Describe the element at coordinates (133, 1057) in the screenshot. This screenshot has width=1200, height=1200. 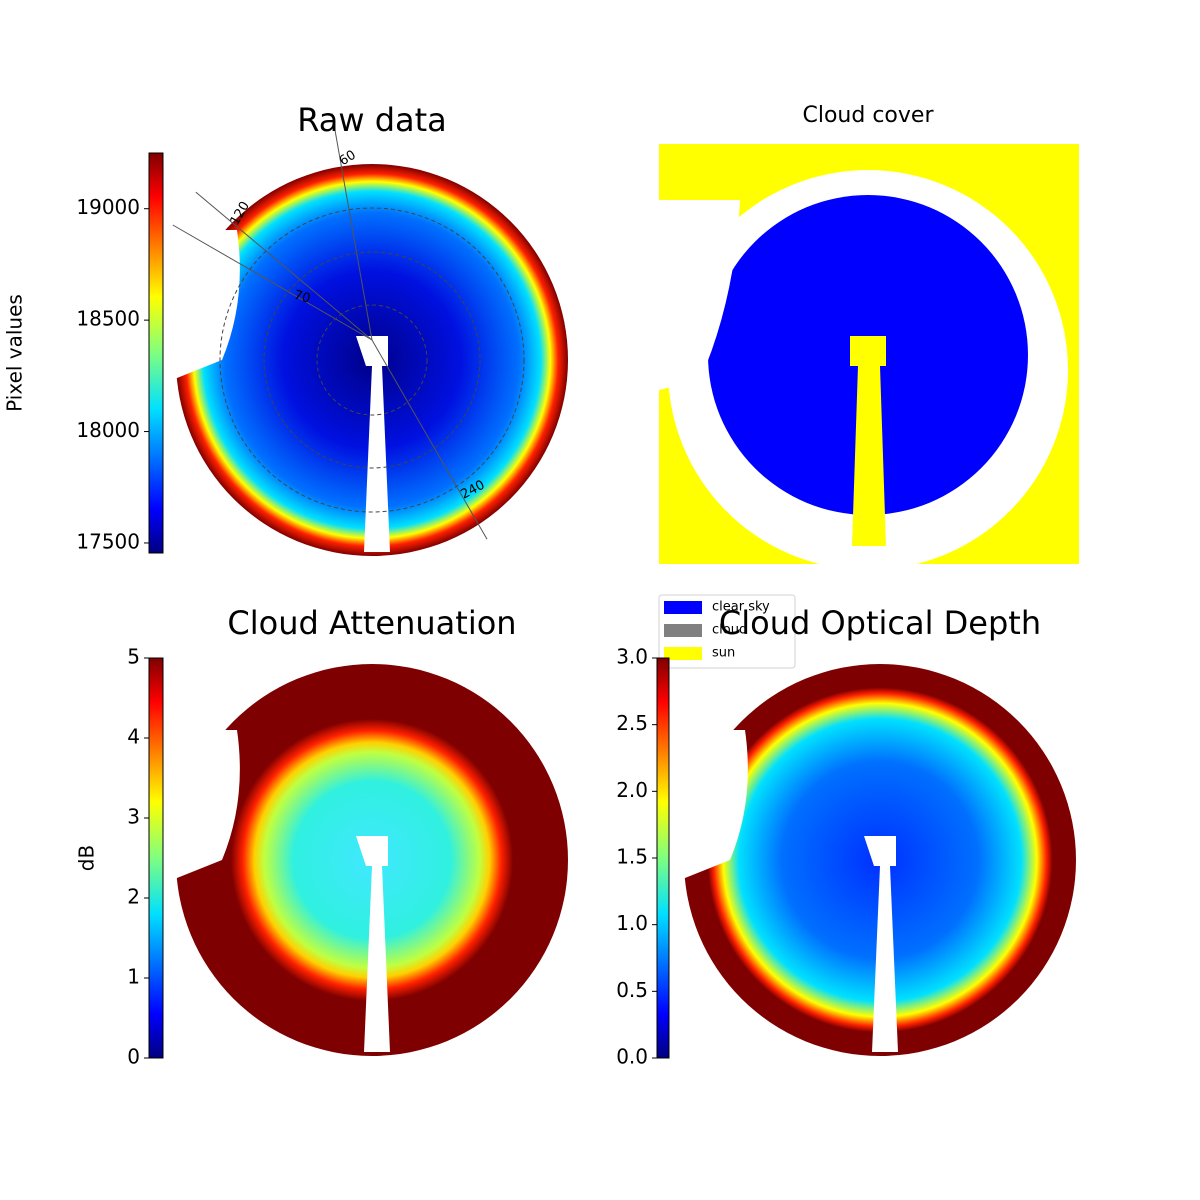
I see `colorbar-tick-label: 0` at that location.